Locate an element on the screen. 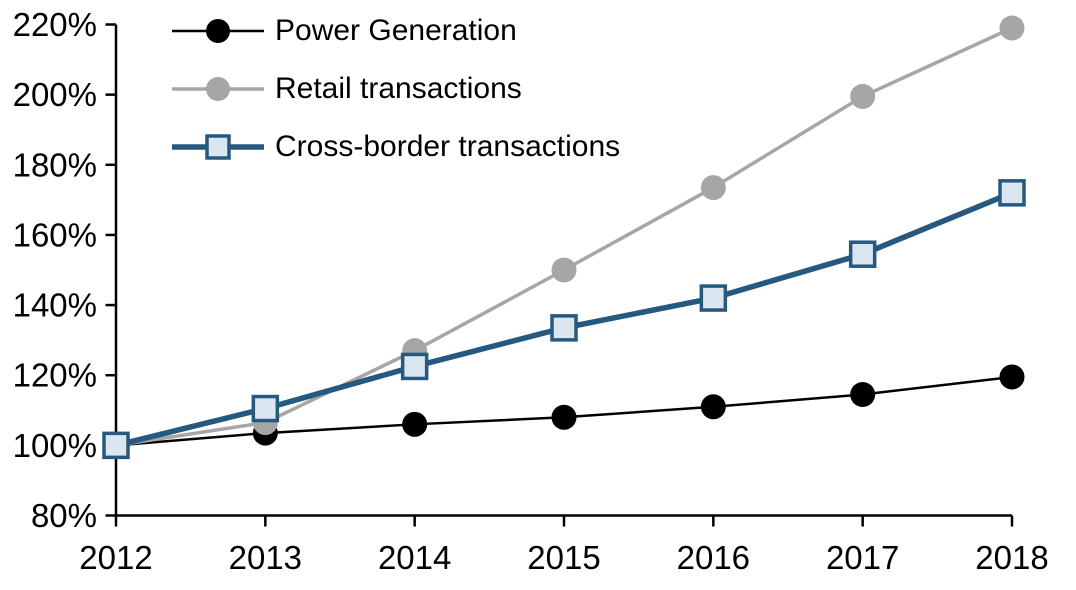  marker-cross-border-transactions-2017 is located at coordinates (862, 254).